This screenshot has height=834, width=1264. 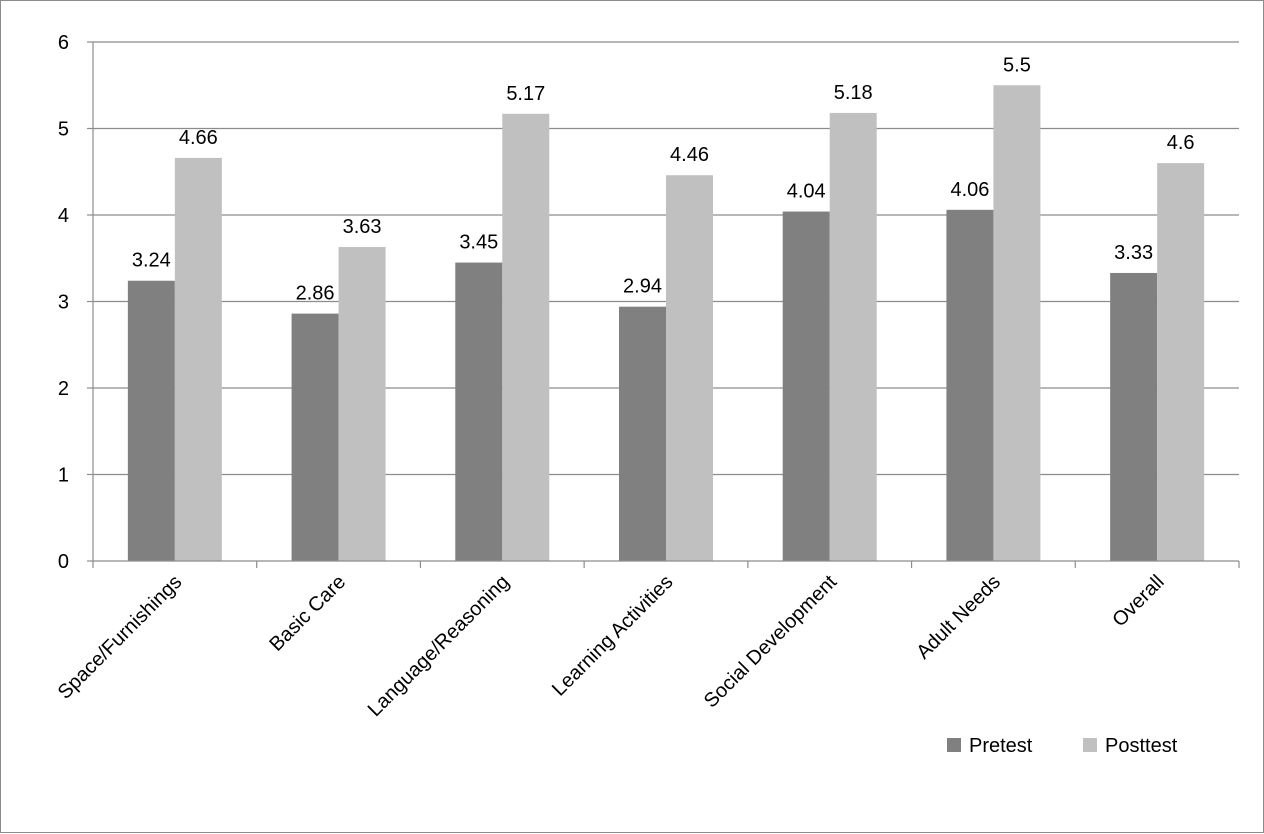 I want to click on category-label-3: Learning Activities, so click(x=613, y=636).